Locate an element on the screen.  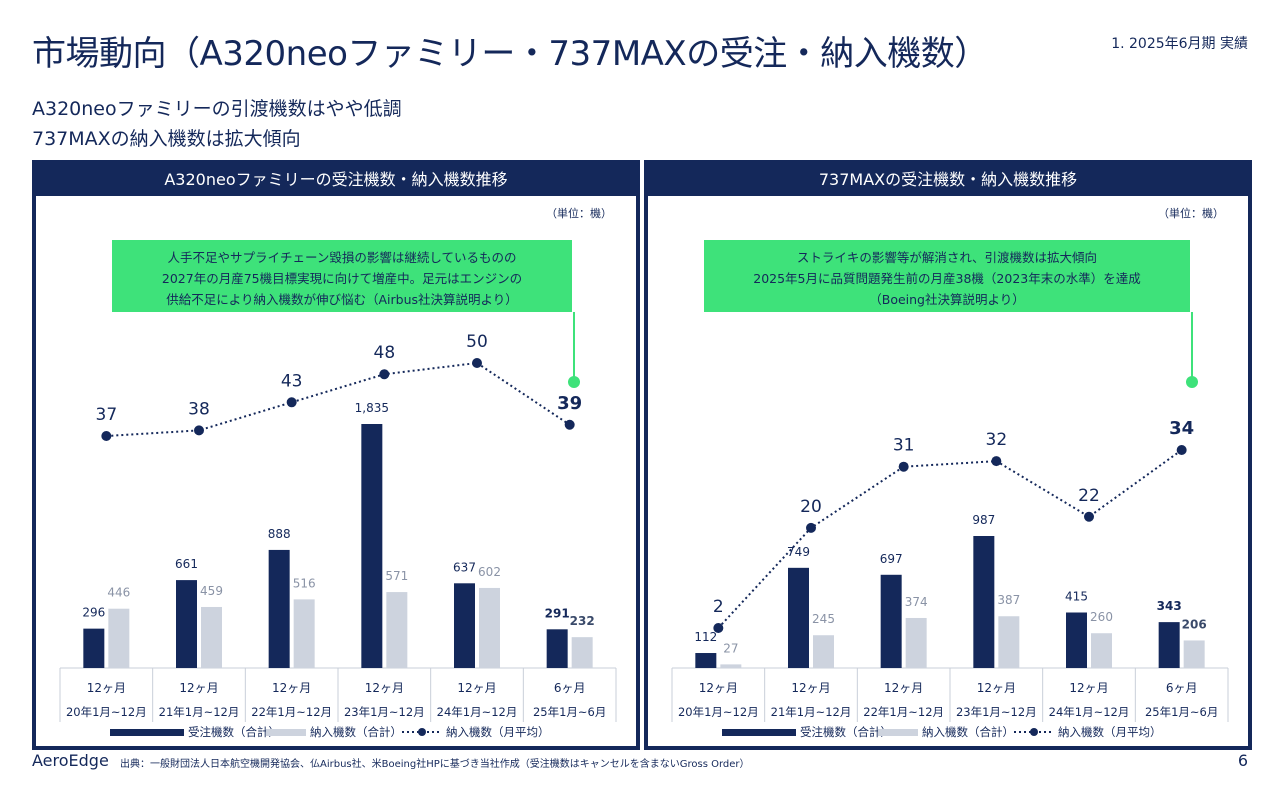
period-label: 24年1月~12月 is located at coordinates (477, 712).